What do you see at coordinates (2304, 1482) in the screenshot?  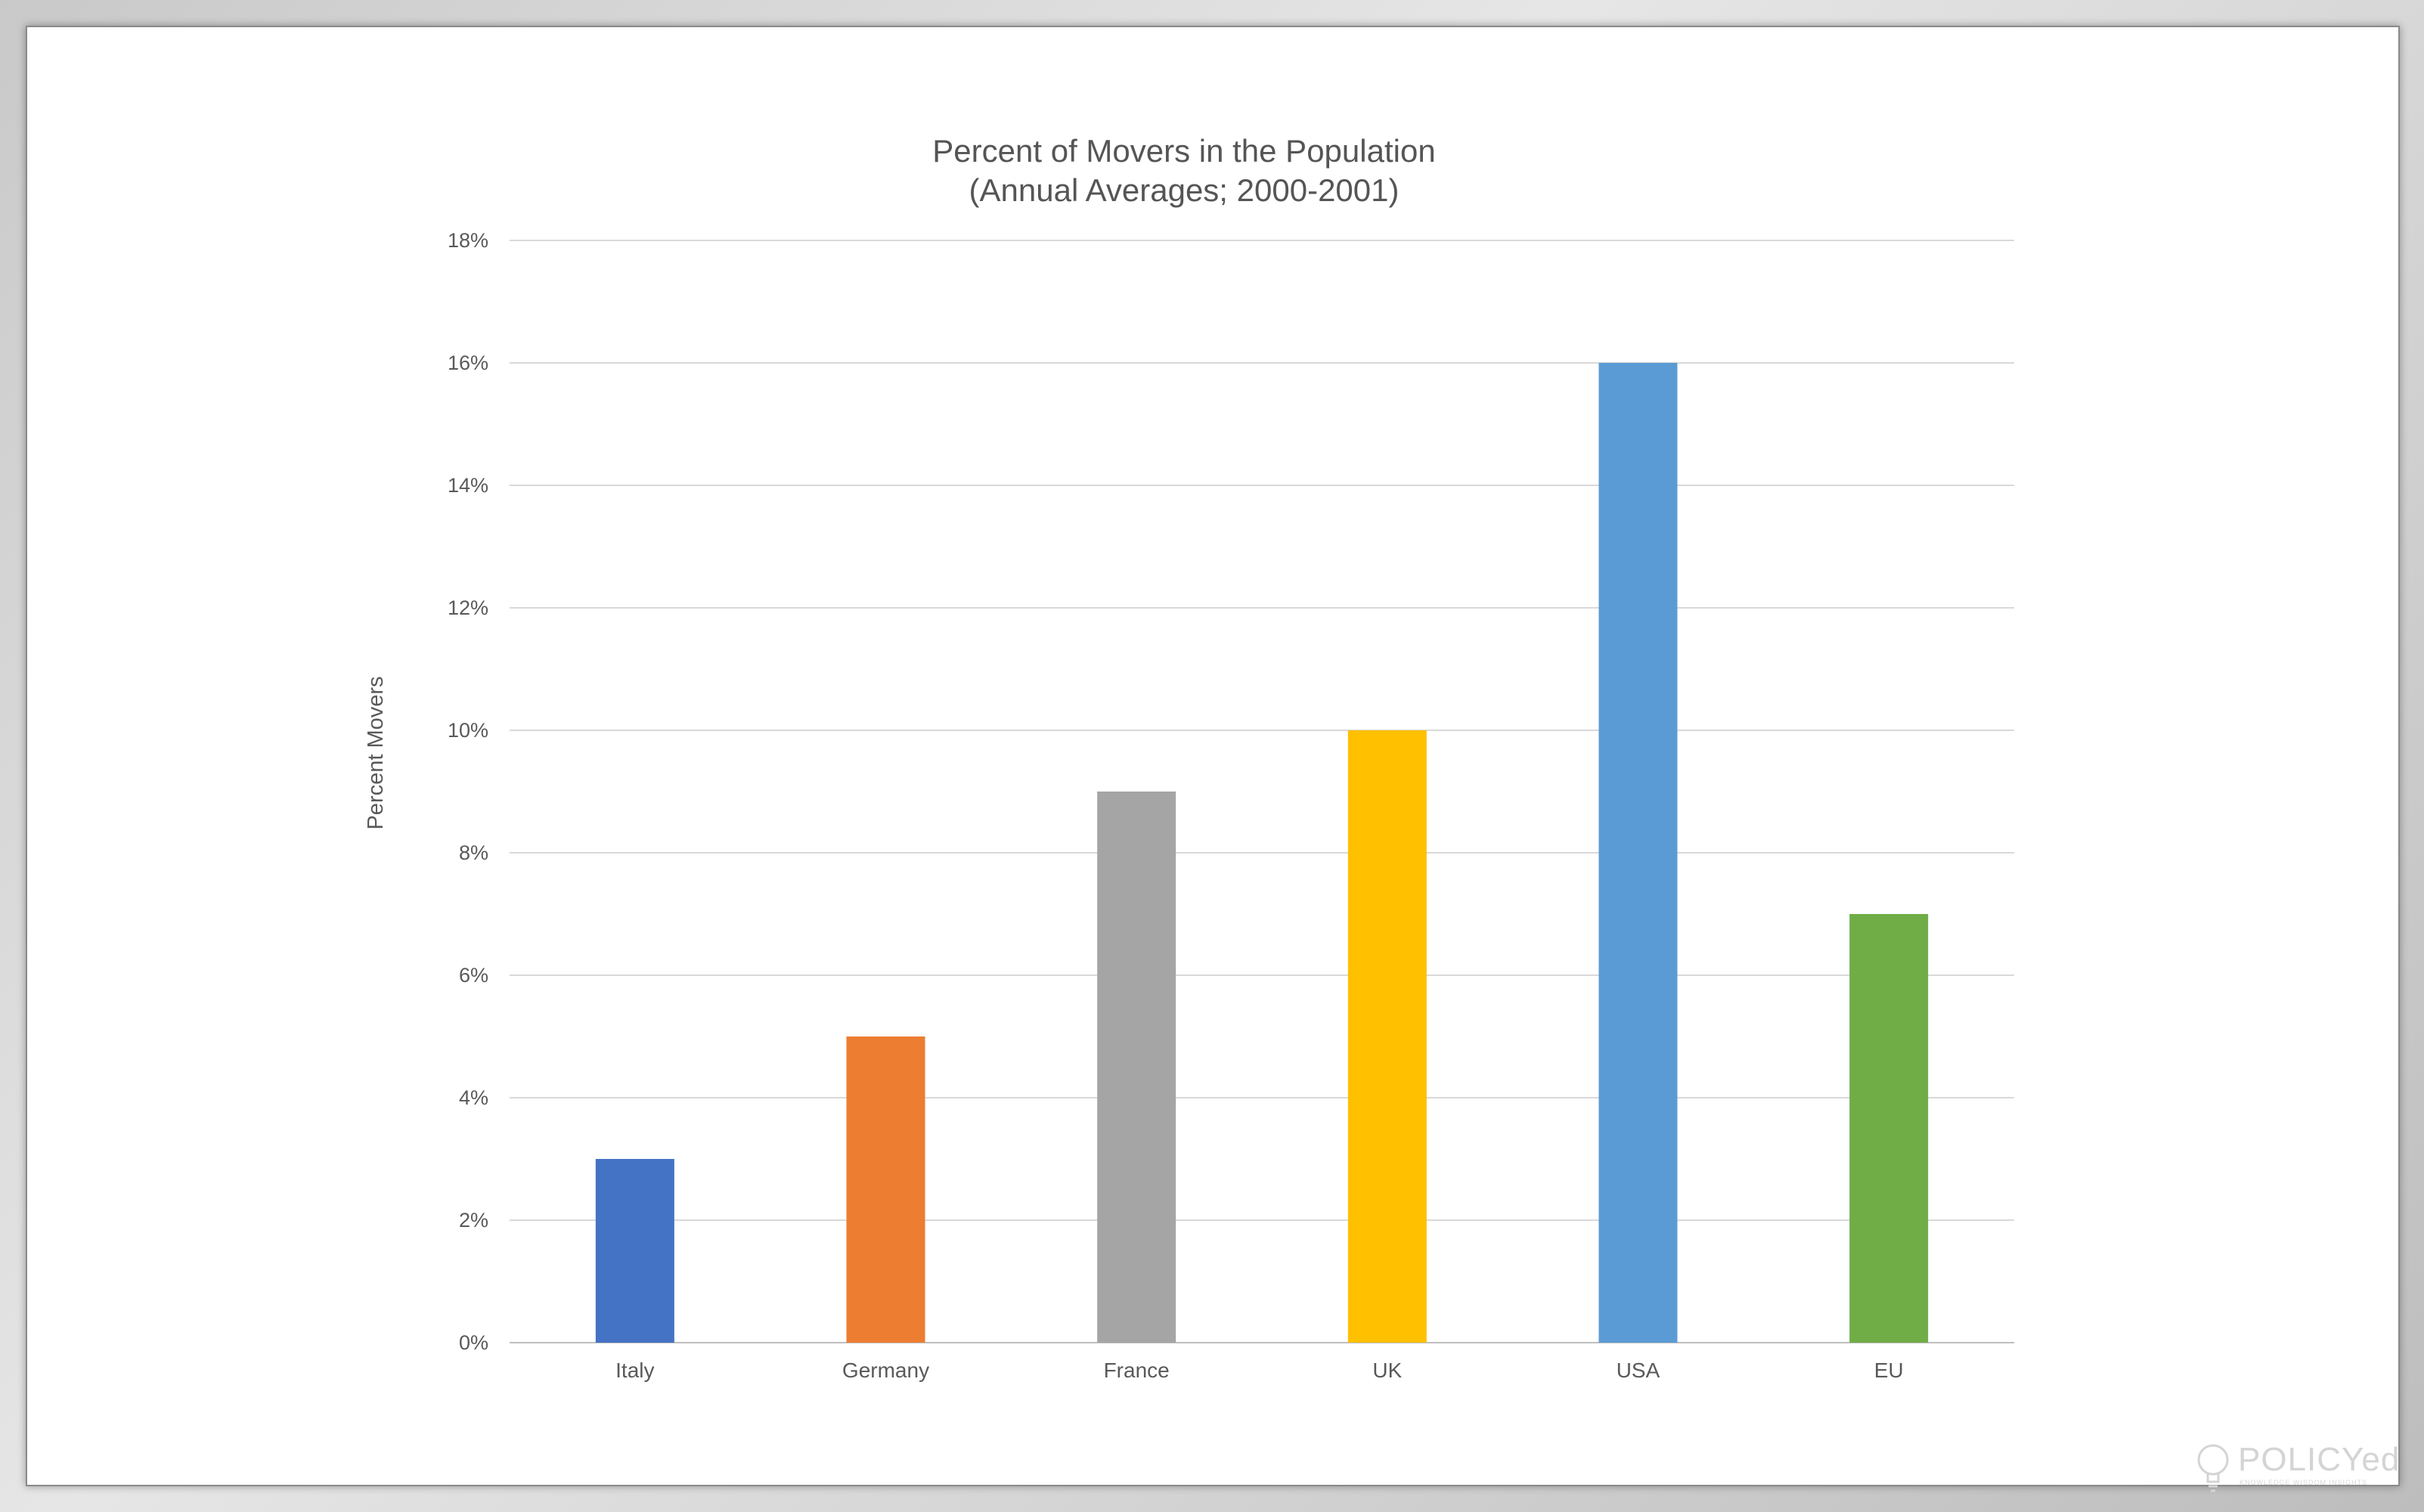 I see `logo-tagline: KNOWLEDGE WISDOM INSIGHTS` at bounding box center [2304, 1482].